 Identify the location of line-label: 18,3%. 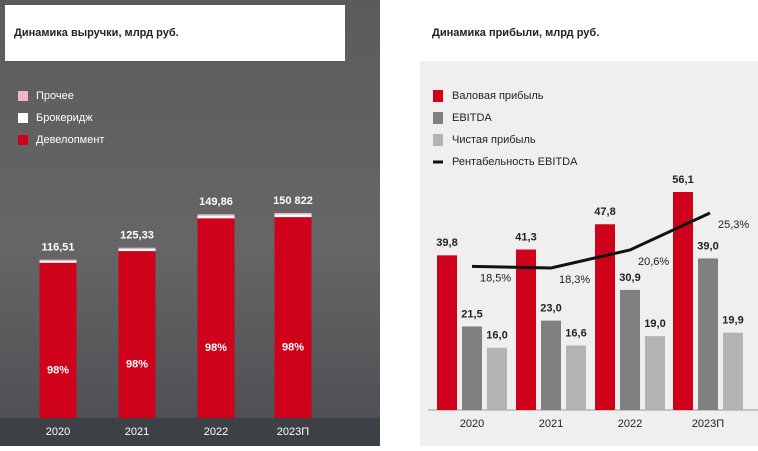
(574, 280).